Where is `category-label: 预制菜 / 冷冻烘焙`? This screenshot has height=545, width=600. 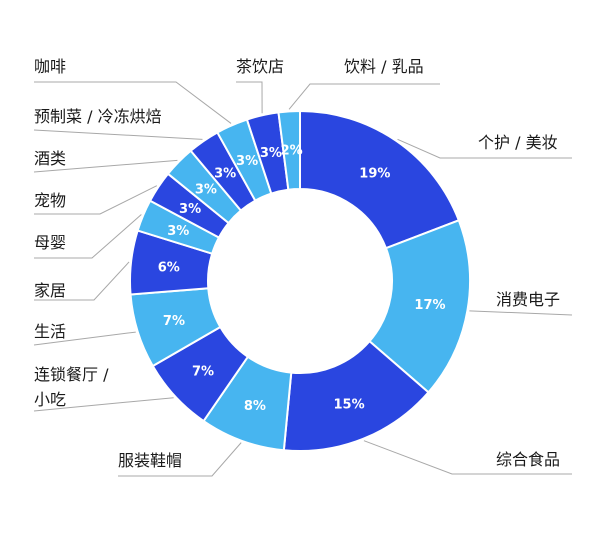 category-label: 预制菜 / 冷冻烘焙 is located at coordinates (98, 116).